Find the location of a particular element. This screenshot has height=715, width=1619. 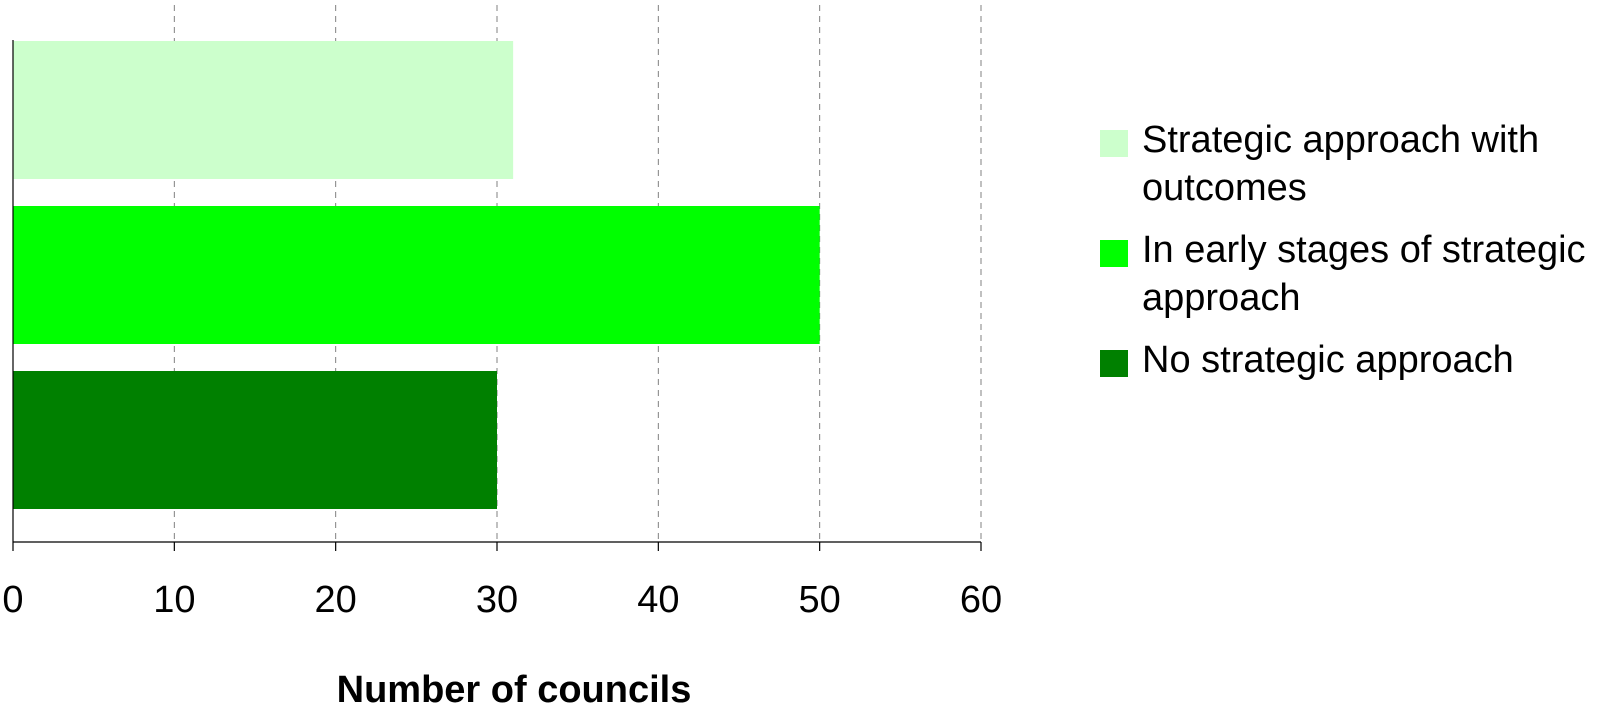

x-tick-label: 20 is located at coordinates (336, 600).